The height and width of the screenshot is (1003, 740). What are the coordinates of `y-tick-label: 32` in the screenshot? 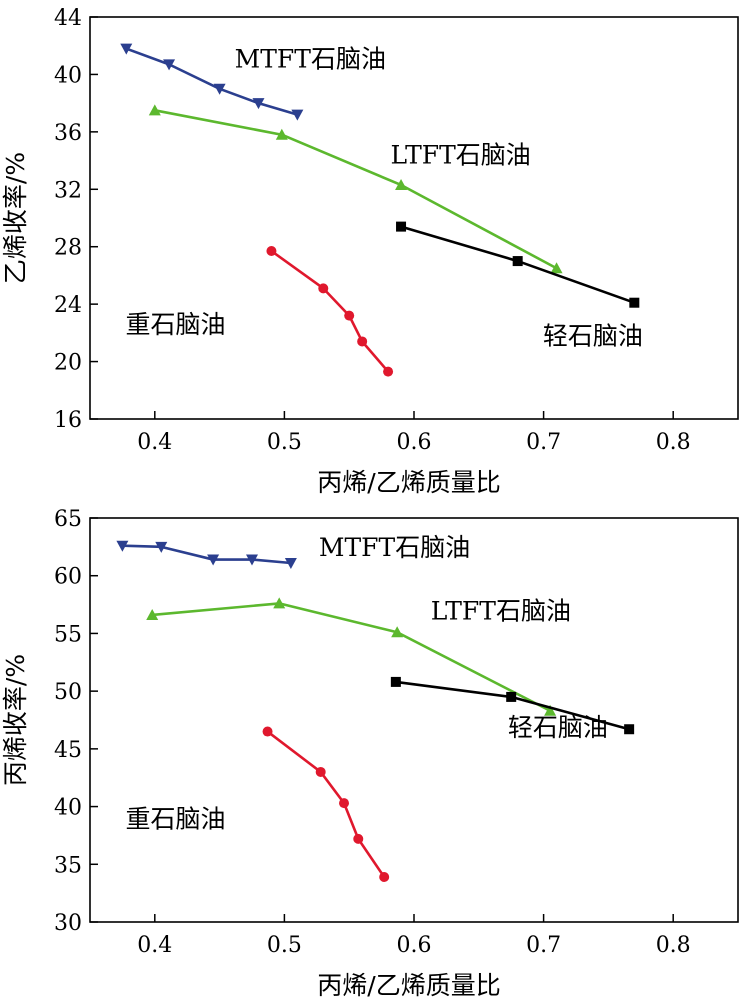 It's located at (68, 190).